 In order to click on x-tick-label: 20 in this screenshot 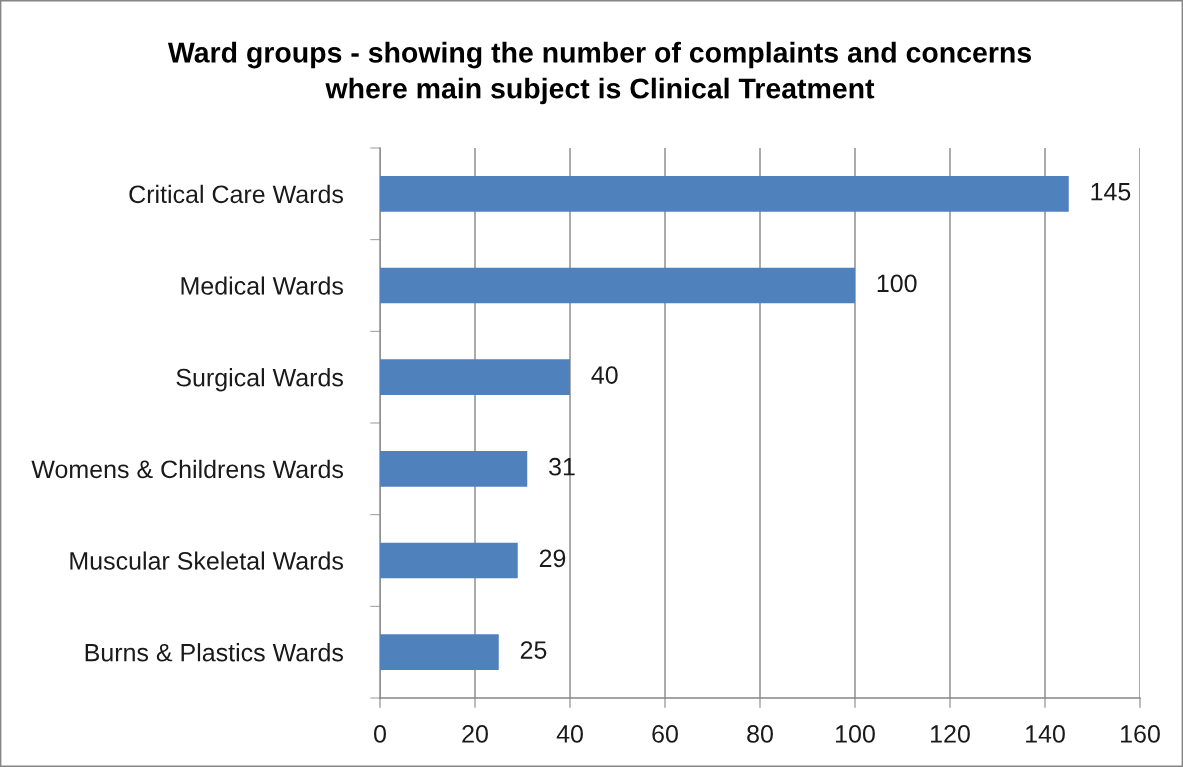, I will do `click(475, 734)`.